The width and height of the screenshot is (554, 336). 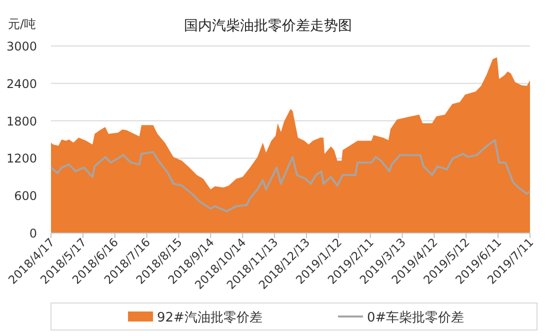 What do you see at coordinates (21, 47) in the screenshot?
I see `y-tick-label: 3000` at bounding box center [21, 47].